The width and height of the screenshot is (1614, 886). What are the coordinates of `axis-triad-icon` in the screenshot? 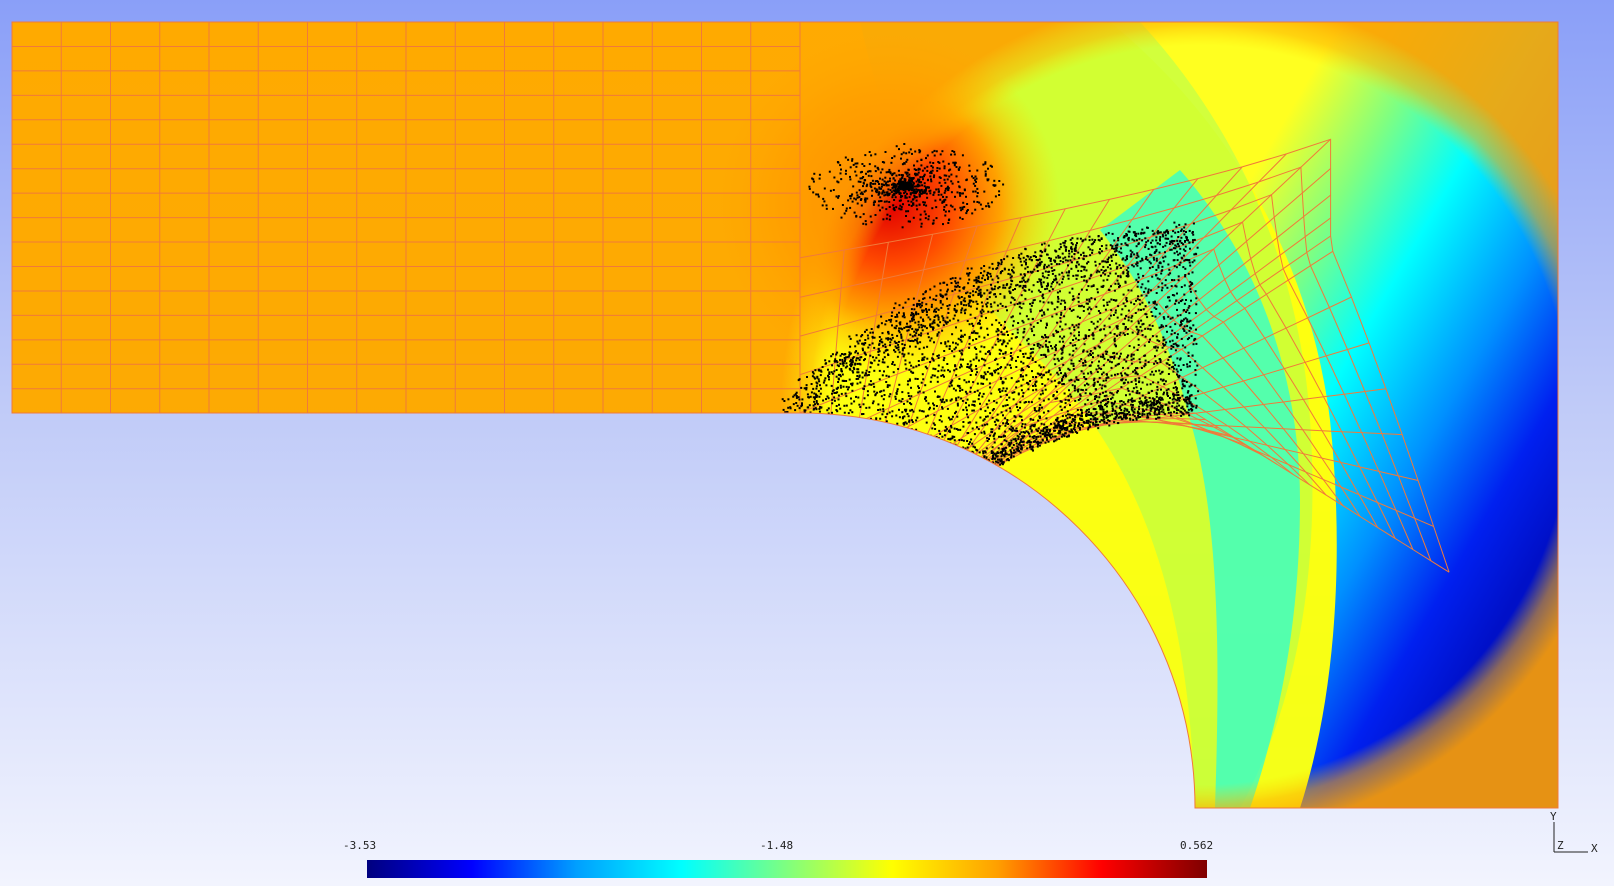 It's located at (1570, 837).